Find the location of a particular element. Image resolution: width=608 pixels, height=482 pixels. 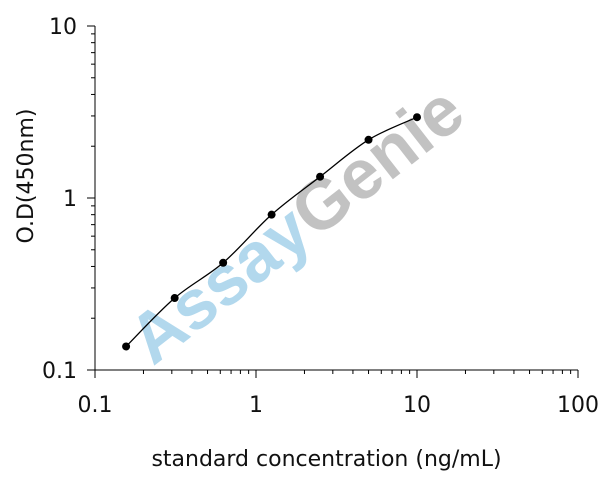

y-tick-label: 0.1 is located at coordinates (59, 371).